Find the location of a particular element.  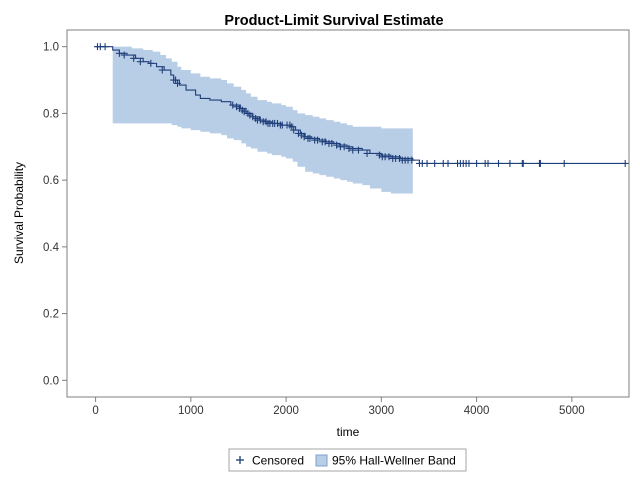

x-tick-label: 1000 is located at coordinates (191, 411).